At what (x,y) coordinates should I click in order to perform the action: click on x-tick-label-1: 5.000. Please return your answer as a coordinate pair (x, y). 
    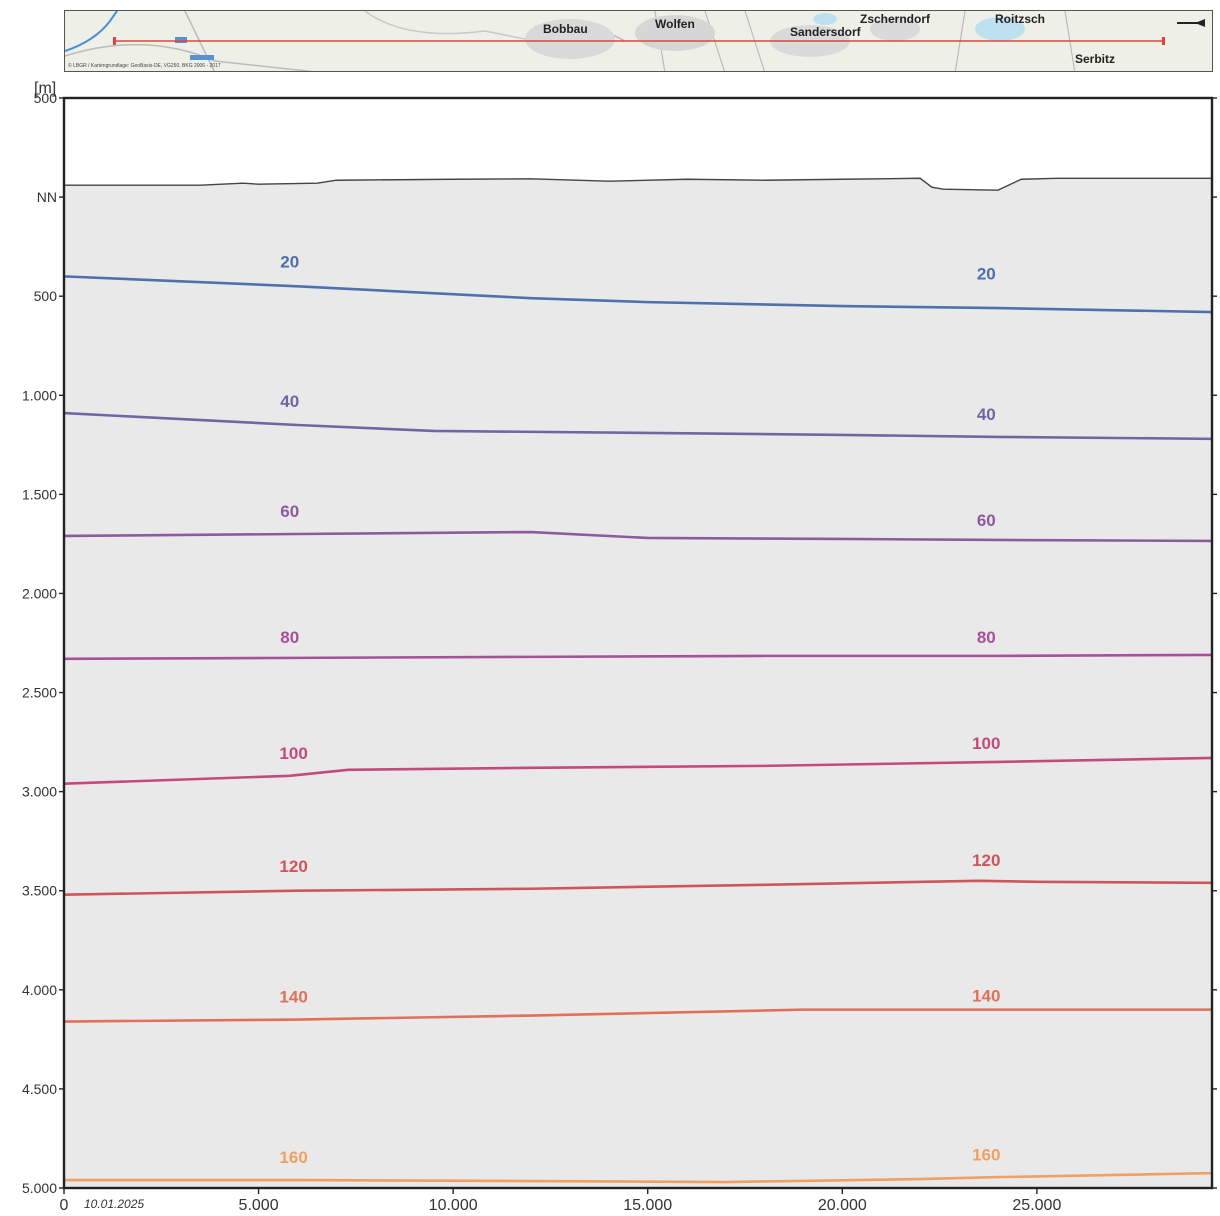
    Looking at the image, I should click on (259, 1205).